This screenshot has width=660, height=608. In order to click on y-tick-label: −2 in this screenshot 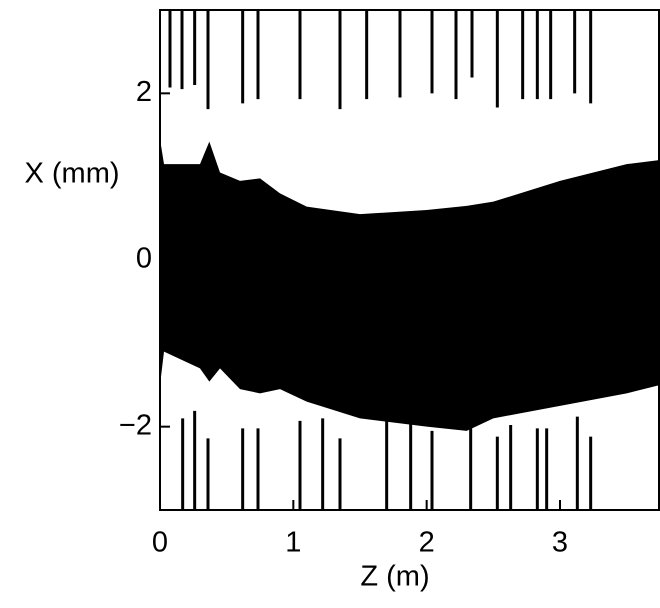, I will do `click(135, 425)`.